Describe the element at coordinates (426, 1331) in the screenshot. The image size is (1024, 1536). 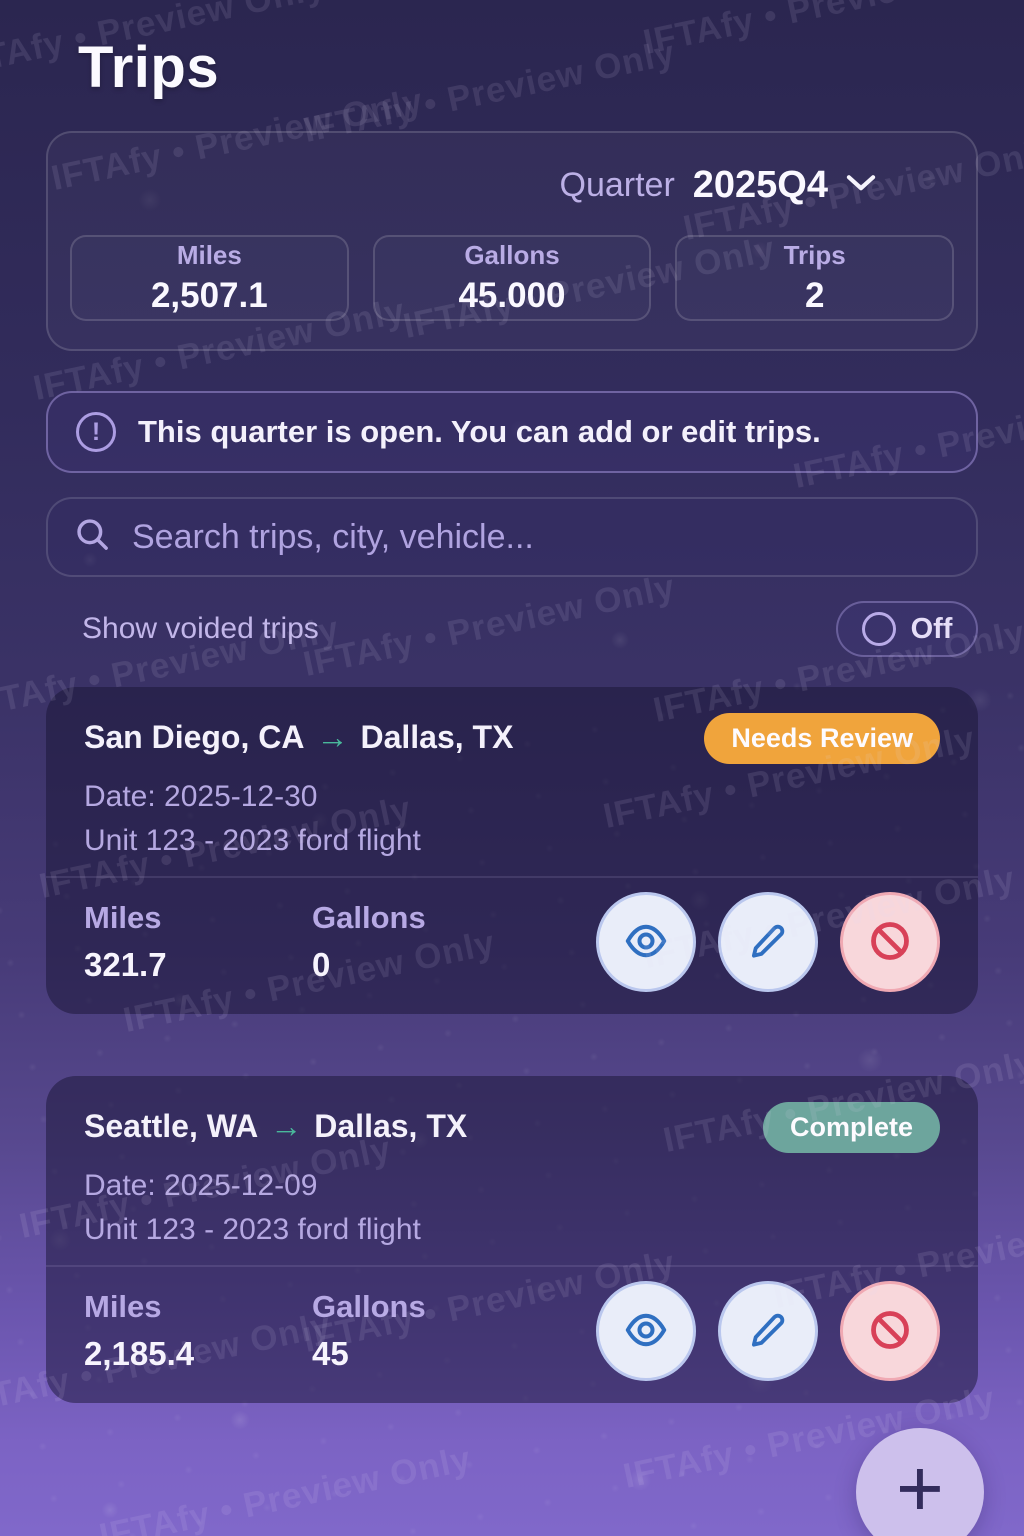
I see `trip-gallons: Gallons 45` at that location.